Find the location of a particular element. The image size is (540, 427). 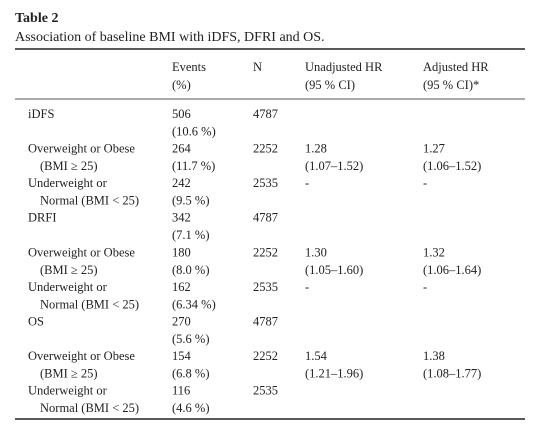

cell: 242 is located at coordinates (181, 183).